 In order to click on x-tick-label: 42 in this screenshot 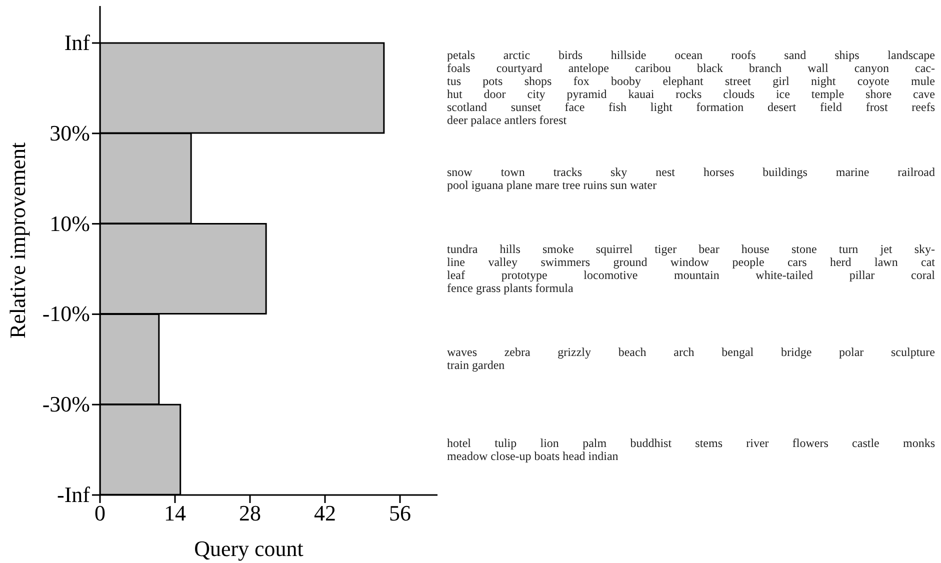, I will do `click(325, 513)`.